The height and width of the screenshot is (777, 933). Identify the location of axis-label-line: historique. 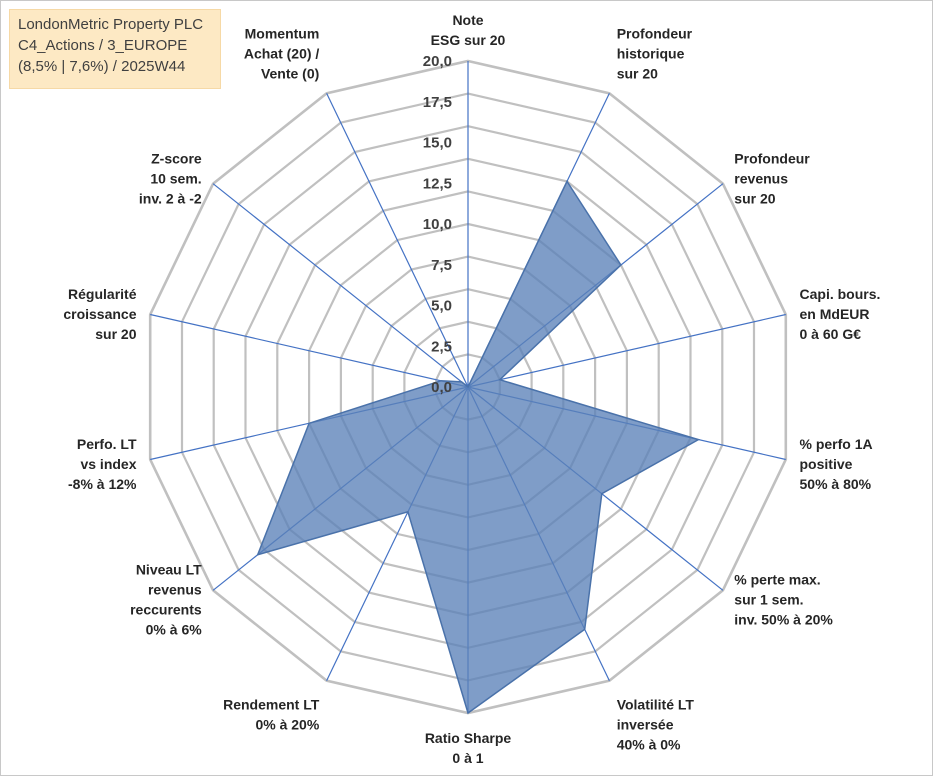
(651, 54).